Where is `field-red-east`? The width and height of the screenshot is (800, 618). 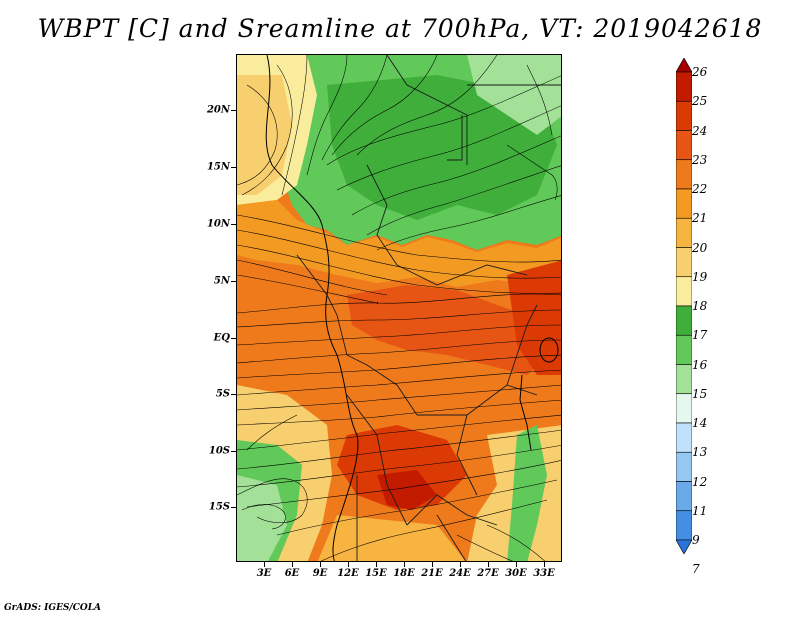 field-red-east is located at coordinates (534, 317).